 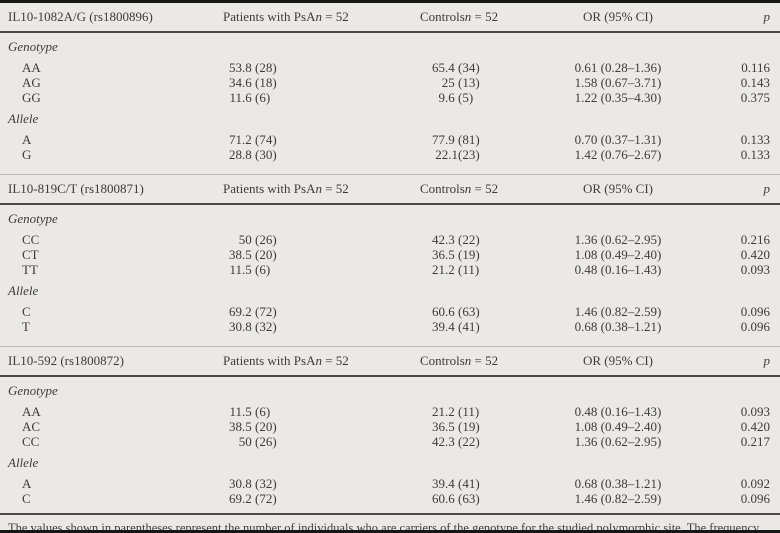 What do you see at coordinates (460, 82) in the screenshot?
I see `cell-controls: 25 (13)` at bounding box center [460, 82].